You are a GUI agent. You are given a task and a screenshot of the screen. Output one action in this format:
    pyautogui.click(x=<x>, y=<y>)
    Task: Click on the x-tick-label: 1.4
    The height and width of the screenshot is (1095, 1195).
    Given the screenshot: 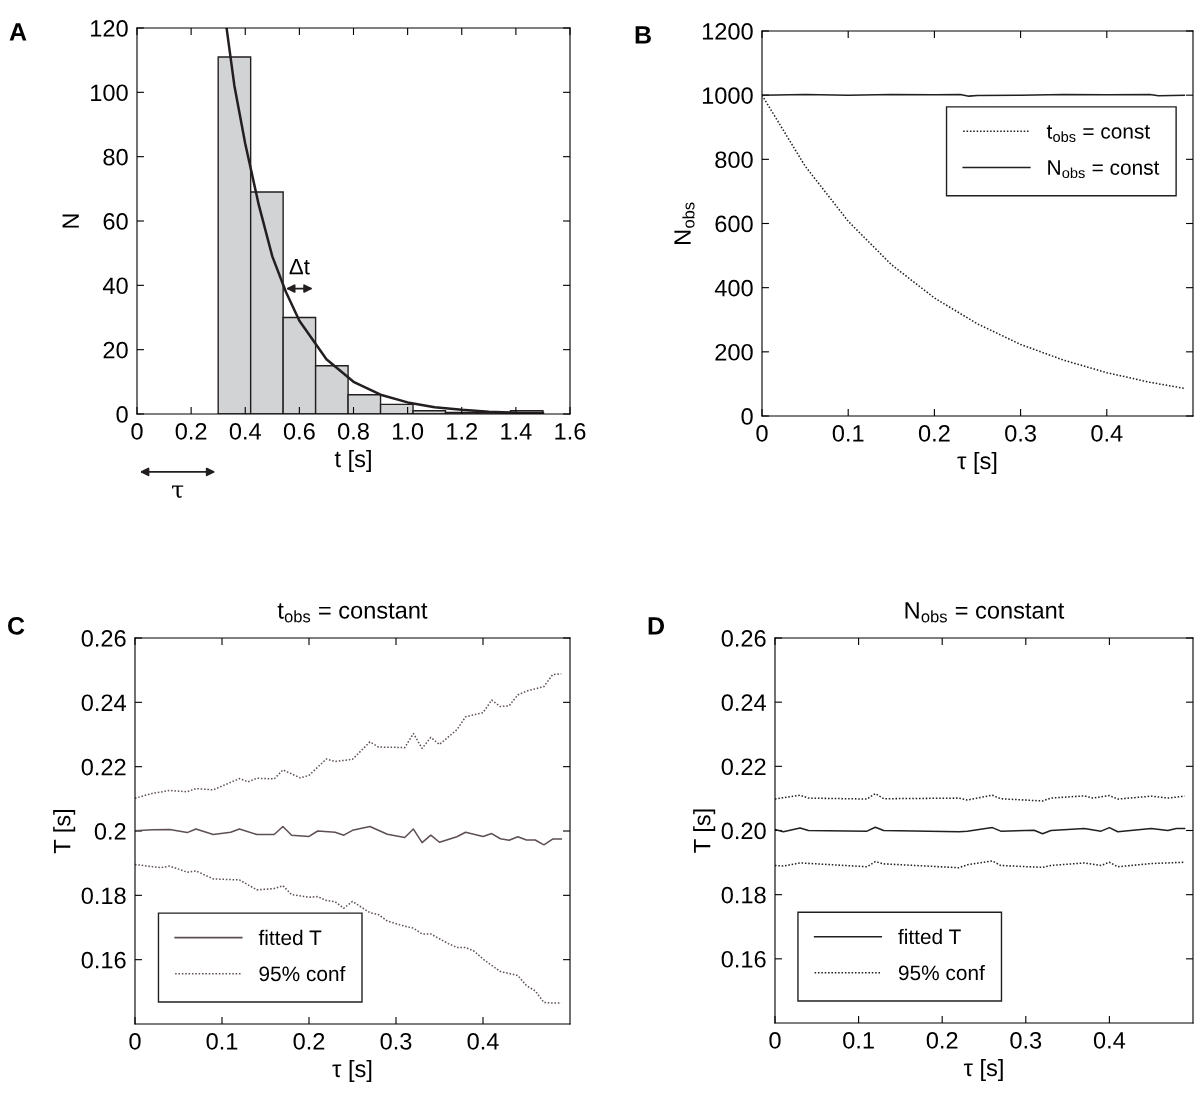 What is the action you would take?
    pyautogui.click(x=516, y=431)
    